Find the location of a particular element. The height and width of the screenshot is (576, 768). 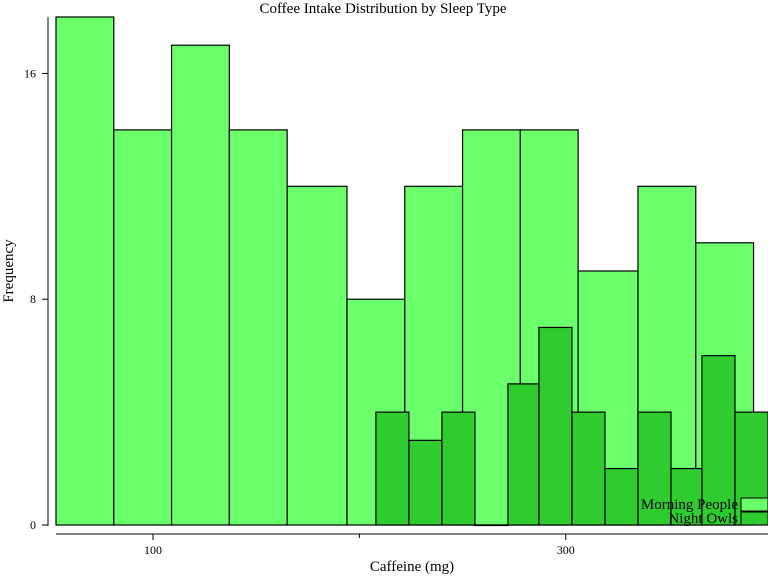

x-axis: 100 300 is located at coordinates (412, 545).